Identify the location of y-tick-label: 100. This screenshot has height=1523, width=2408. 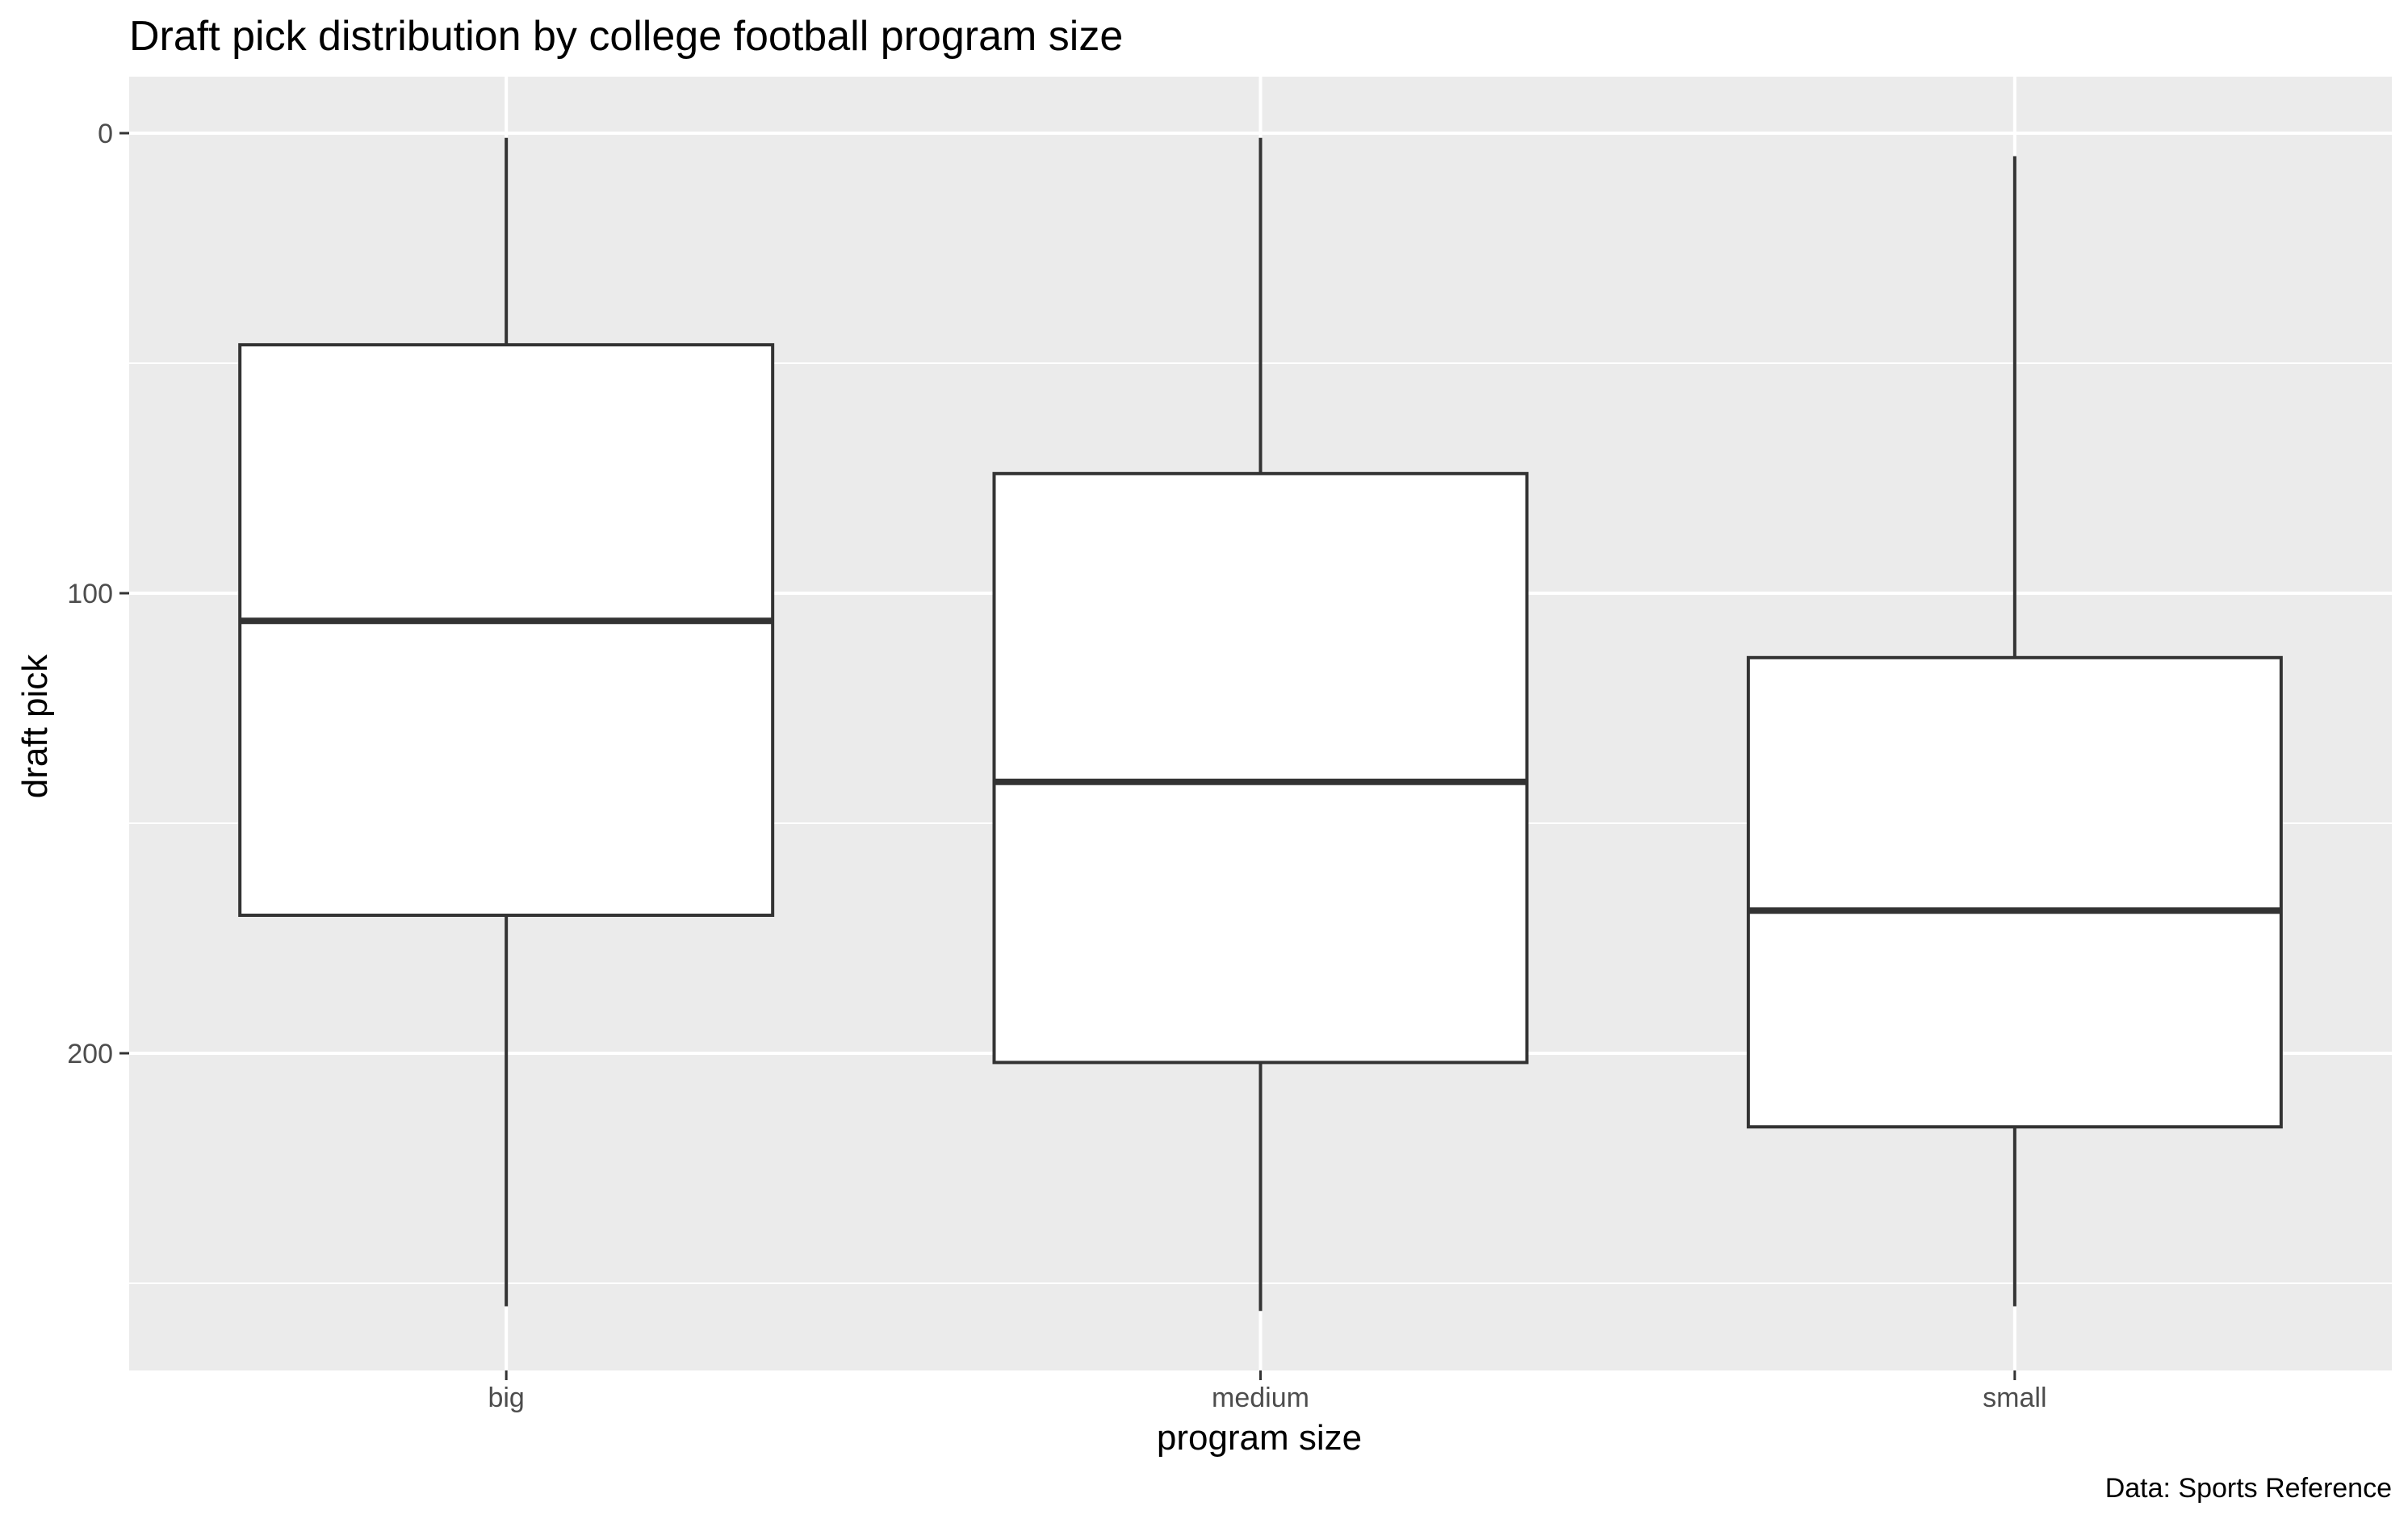
(90, 594).